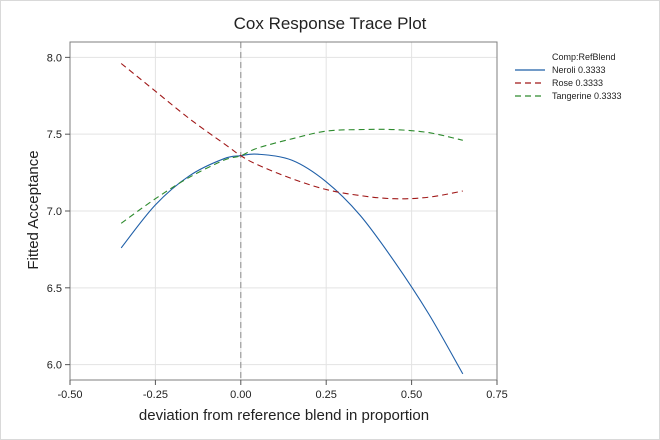 The image size is (660, 440). I want to click on y-axis: 6.0 6.5 7.0 7.5 8.0, so click(58, 212).